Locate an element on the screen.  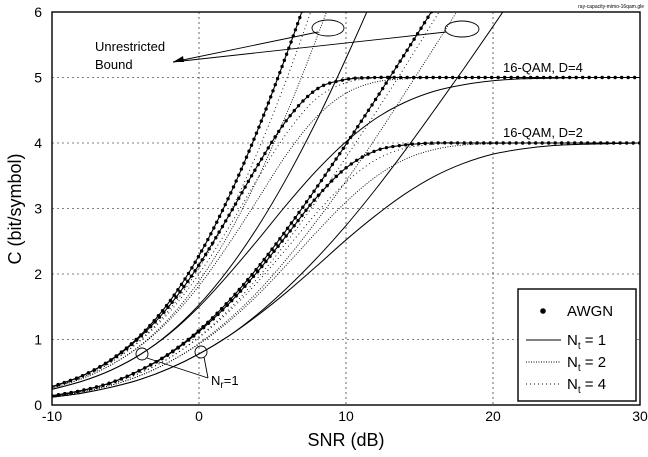
y-tick-label: 5 is located at coordinates (38, 78).